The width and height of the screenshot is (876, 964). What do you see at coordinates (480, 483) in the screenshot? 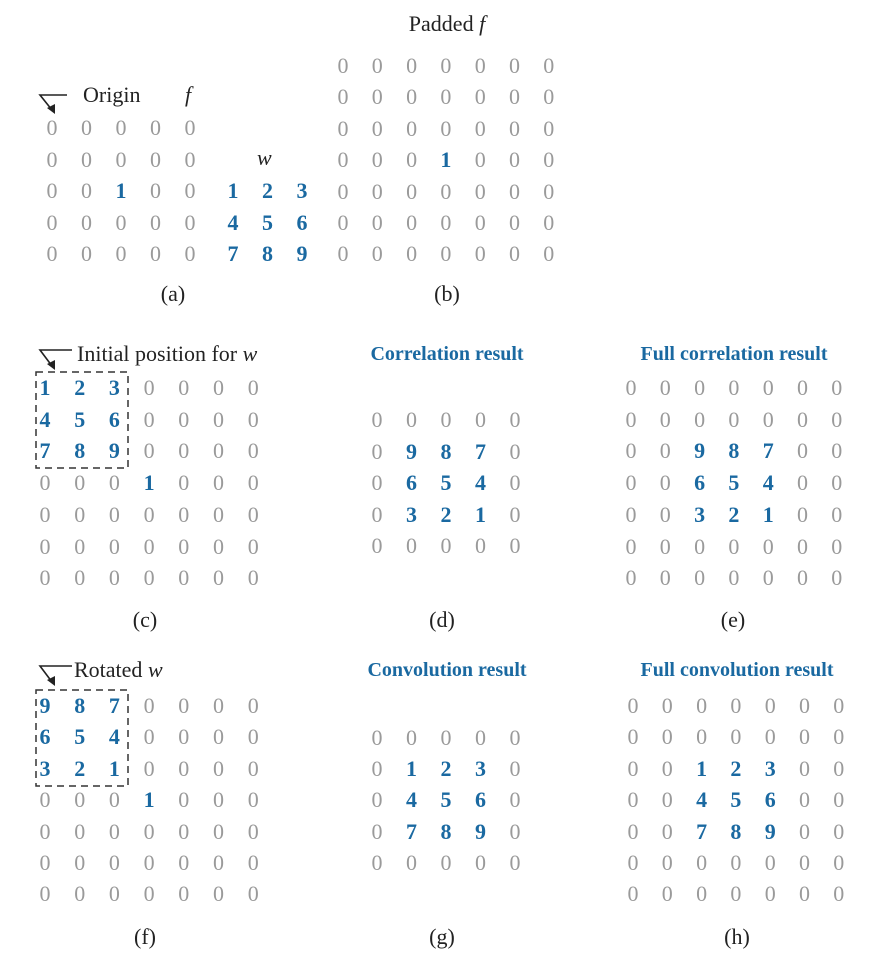
I see `correlation-result-grid-cell: 4` at bounding box center [480, 483].